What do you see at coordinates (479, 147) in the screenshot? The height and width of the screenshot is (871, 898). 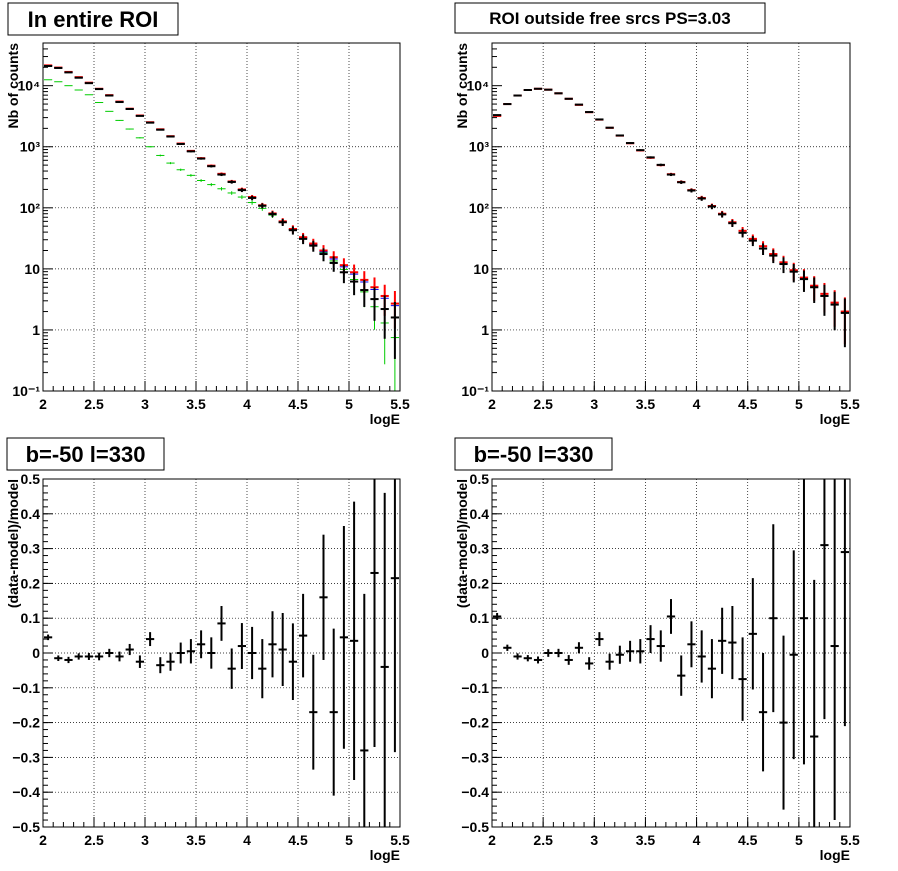 I see `y-tick-label: 10³` at bounding box center [479, 147].